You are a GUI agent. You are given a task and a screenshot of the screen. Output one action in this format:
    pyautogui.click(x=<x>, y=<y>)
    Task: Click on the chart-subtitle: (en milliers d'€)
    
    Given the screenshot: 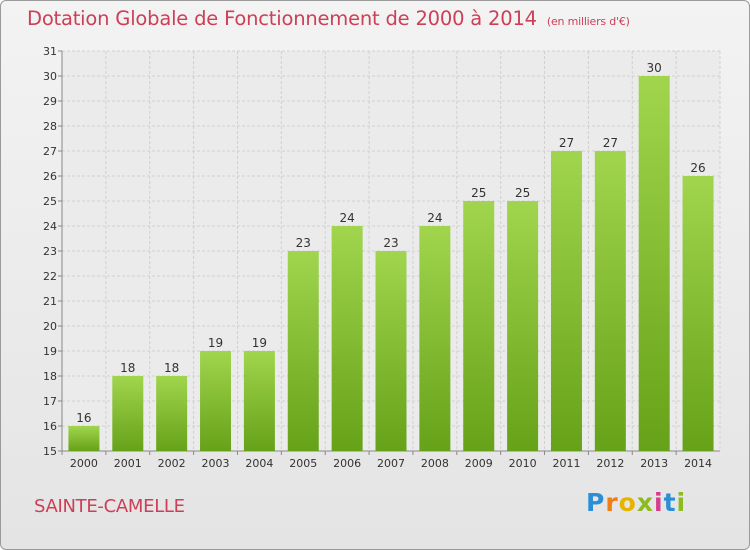 What is the action you would take?
    pyautogui.click(x=588, y=21)
    